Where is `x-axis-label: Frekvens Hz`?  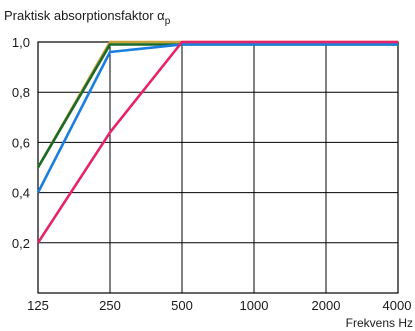 x-axis-label: Frekvens Hz is located at coordinates (379, 323).